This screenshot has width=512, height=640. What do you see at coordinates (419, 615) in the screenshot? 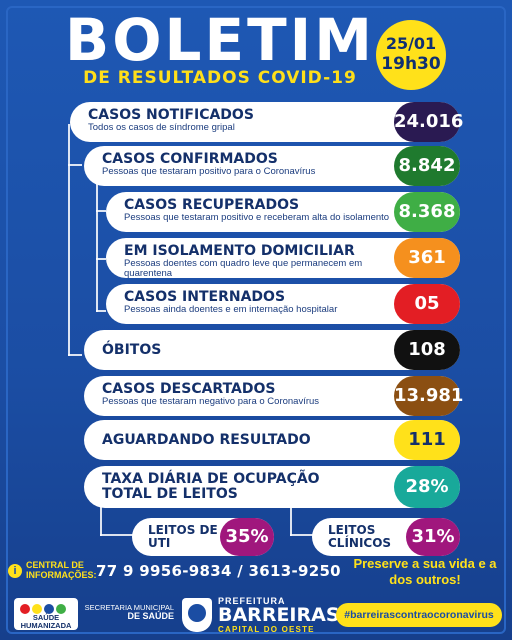
I see `hashtag-badge: #barreirascontraocoronavirus` at bounding box center [419, 615].